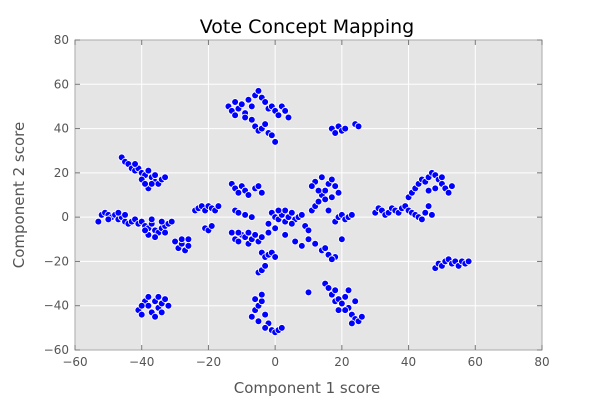 The image size is (600, 400). What do you see at coordinates (408, 362) in the screenshot?
I see `x-tick-label: 40` at bounding box center [408, 362].